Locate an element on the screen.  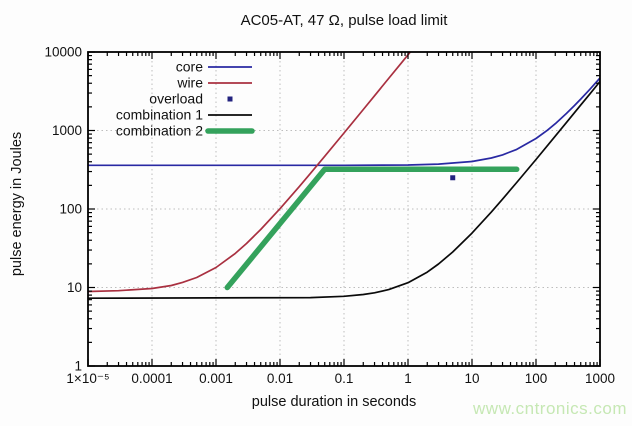
x-tick-label: 1 is located at coordinates (408, 378).